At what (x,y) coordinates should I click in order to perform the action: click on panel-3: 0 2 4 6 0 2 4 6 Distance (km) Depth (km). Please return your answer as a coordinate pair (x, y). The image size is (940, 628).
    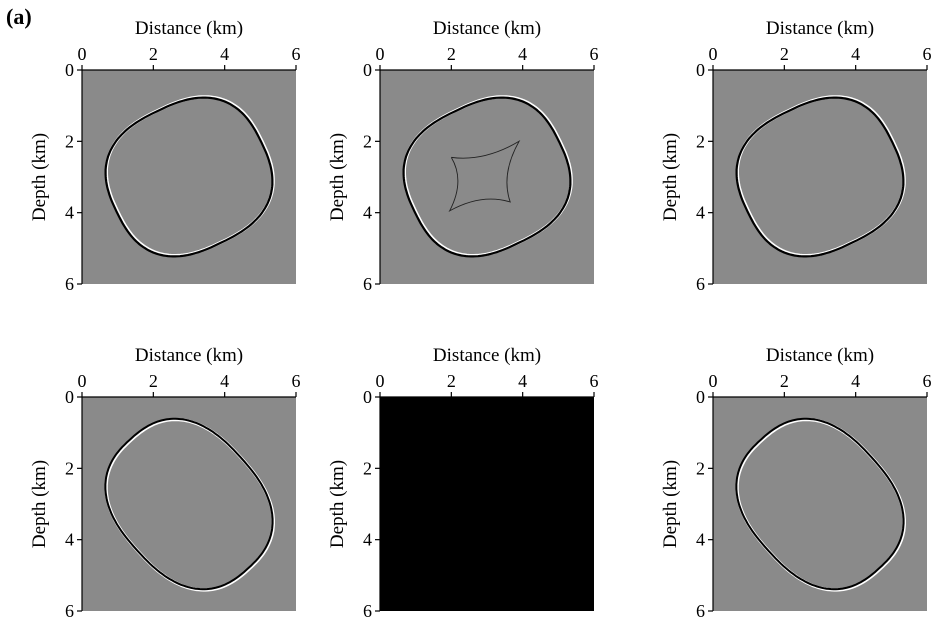
    Looking at the image, I should click on (796, 156).